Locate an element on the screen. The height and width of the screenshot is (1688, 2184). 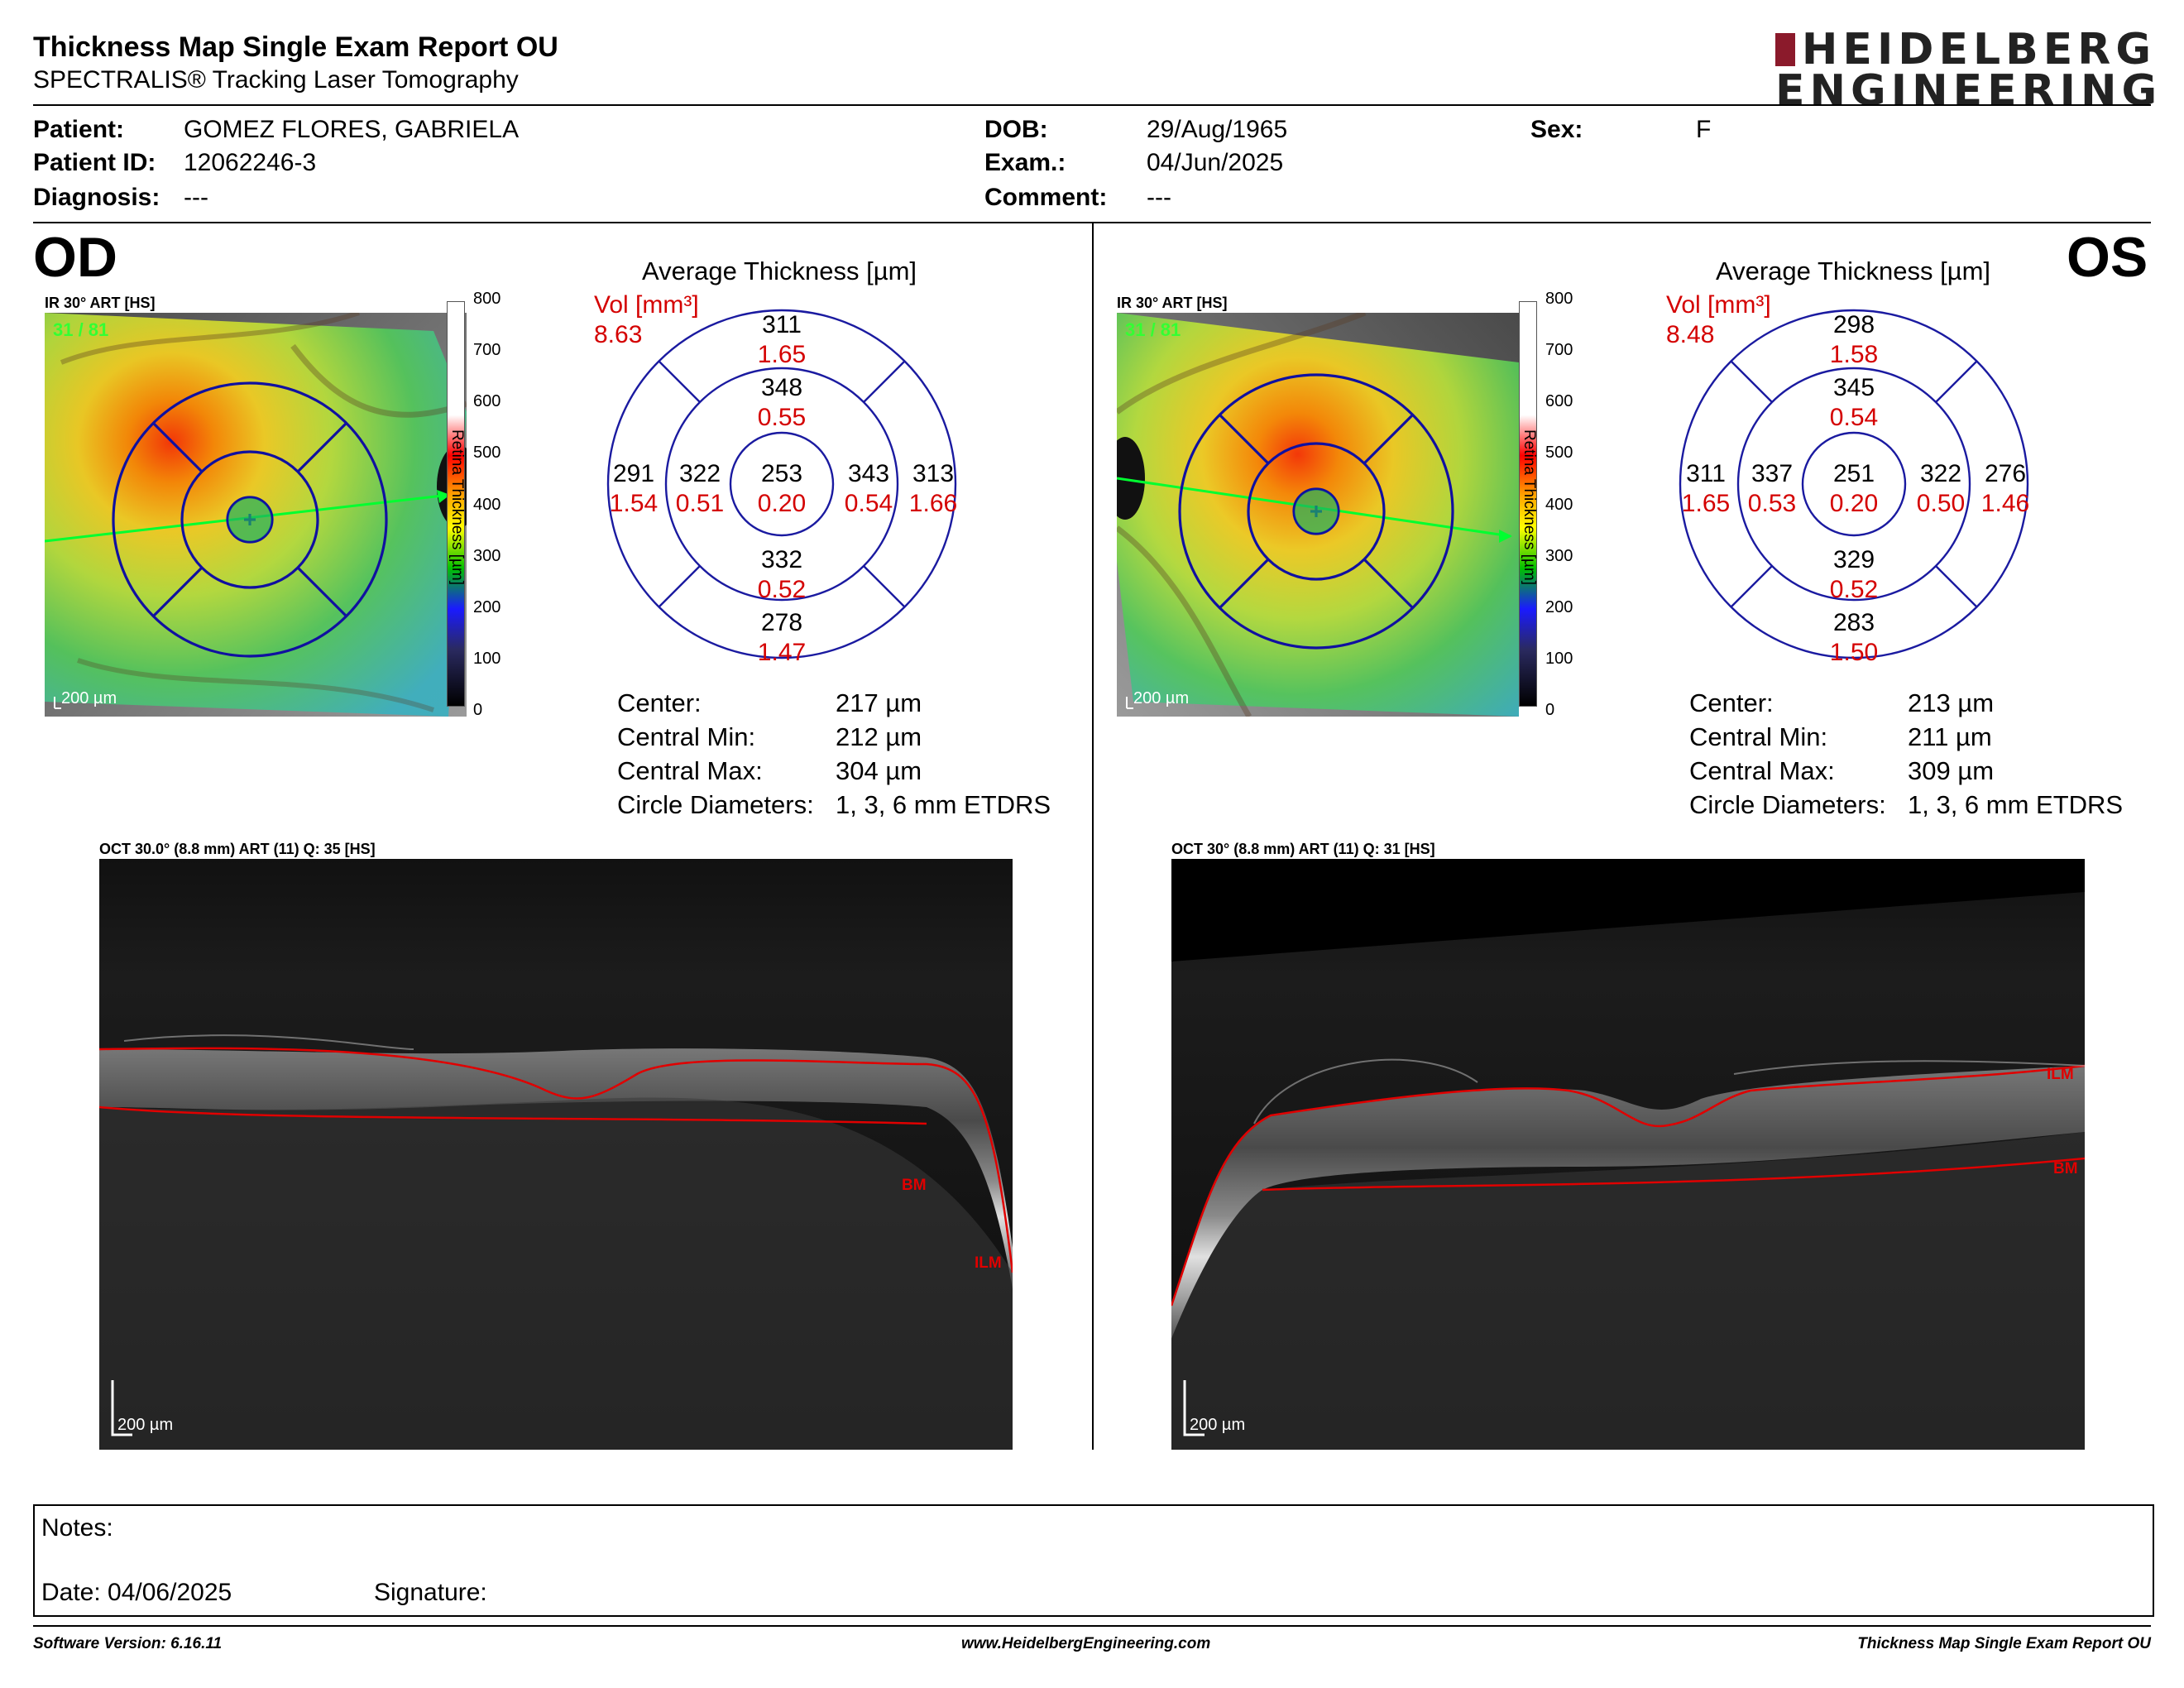
software-version: Software Version: 6.16.11 is located at coordinates (128, 1643).